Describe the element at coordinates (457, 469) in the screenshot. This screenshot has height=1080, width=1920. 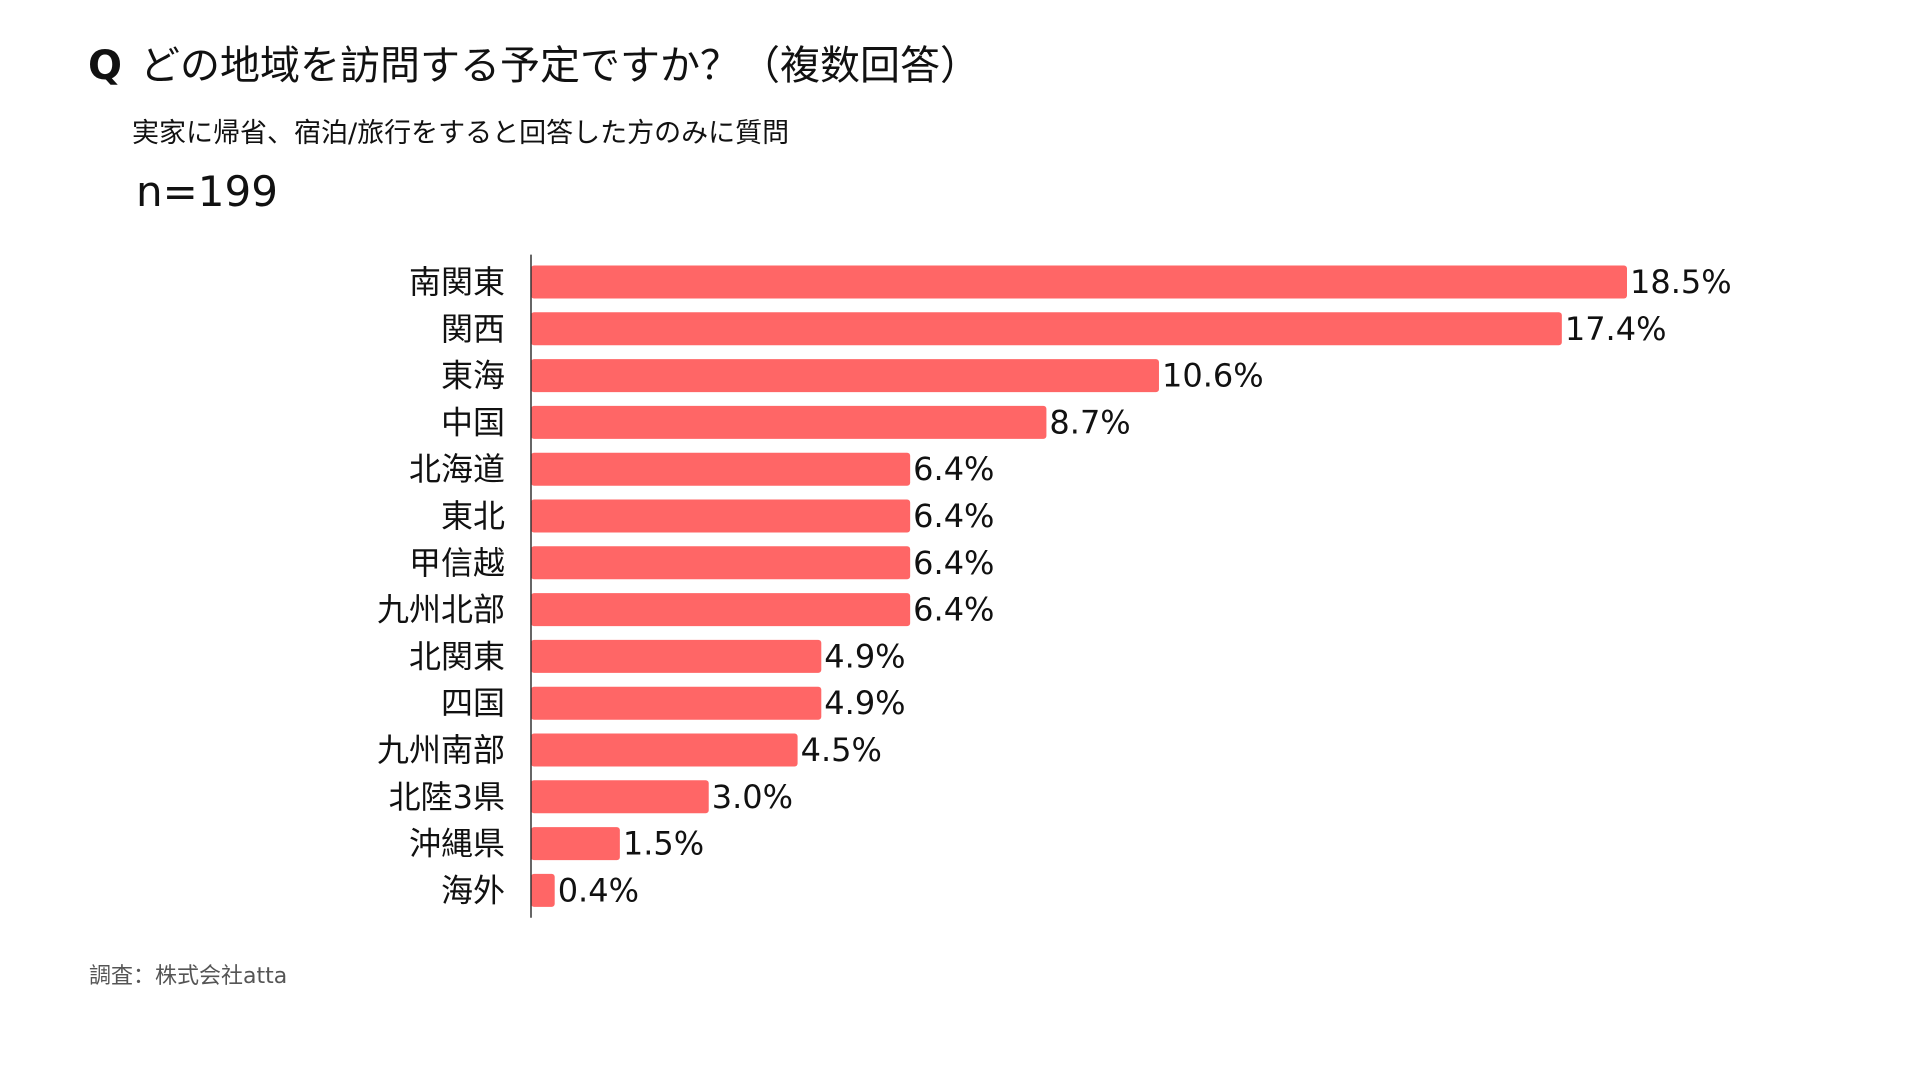
I see `category-label: 北海道` at that location.